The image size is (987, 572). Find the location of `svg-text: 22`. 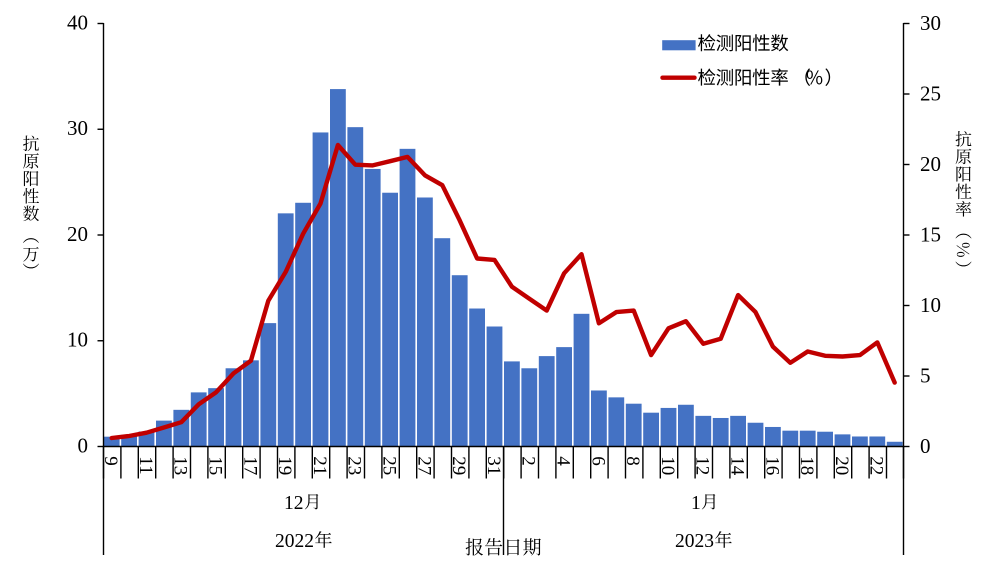

svg-text: 22 is located at coordinates (876, 465).